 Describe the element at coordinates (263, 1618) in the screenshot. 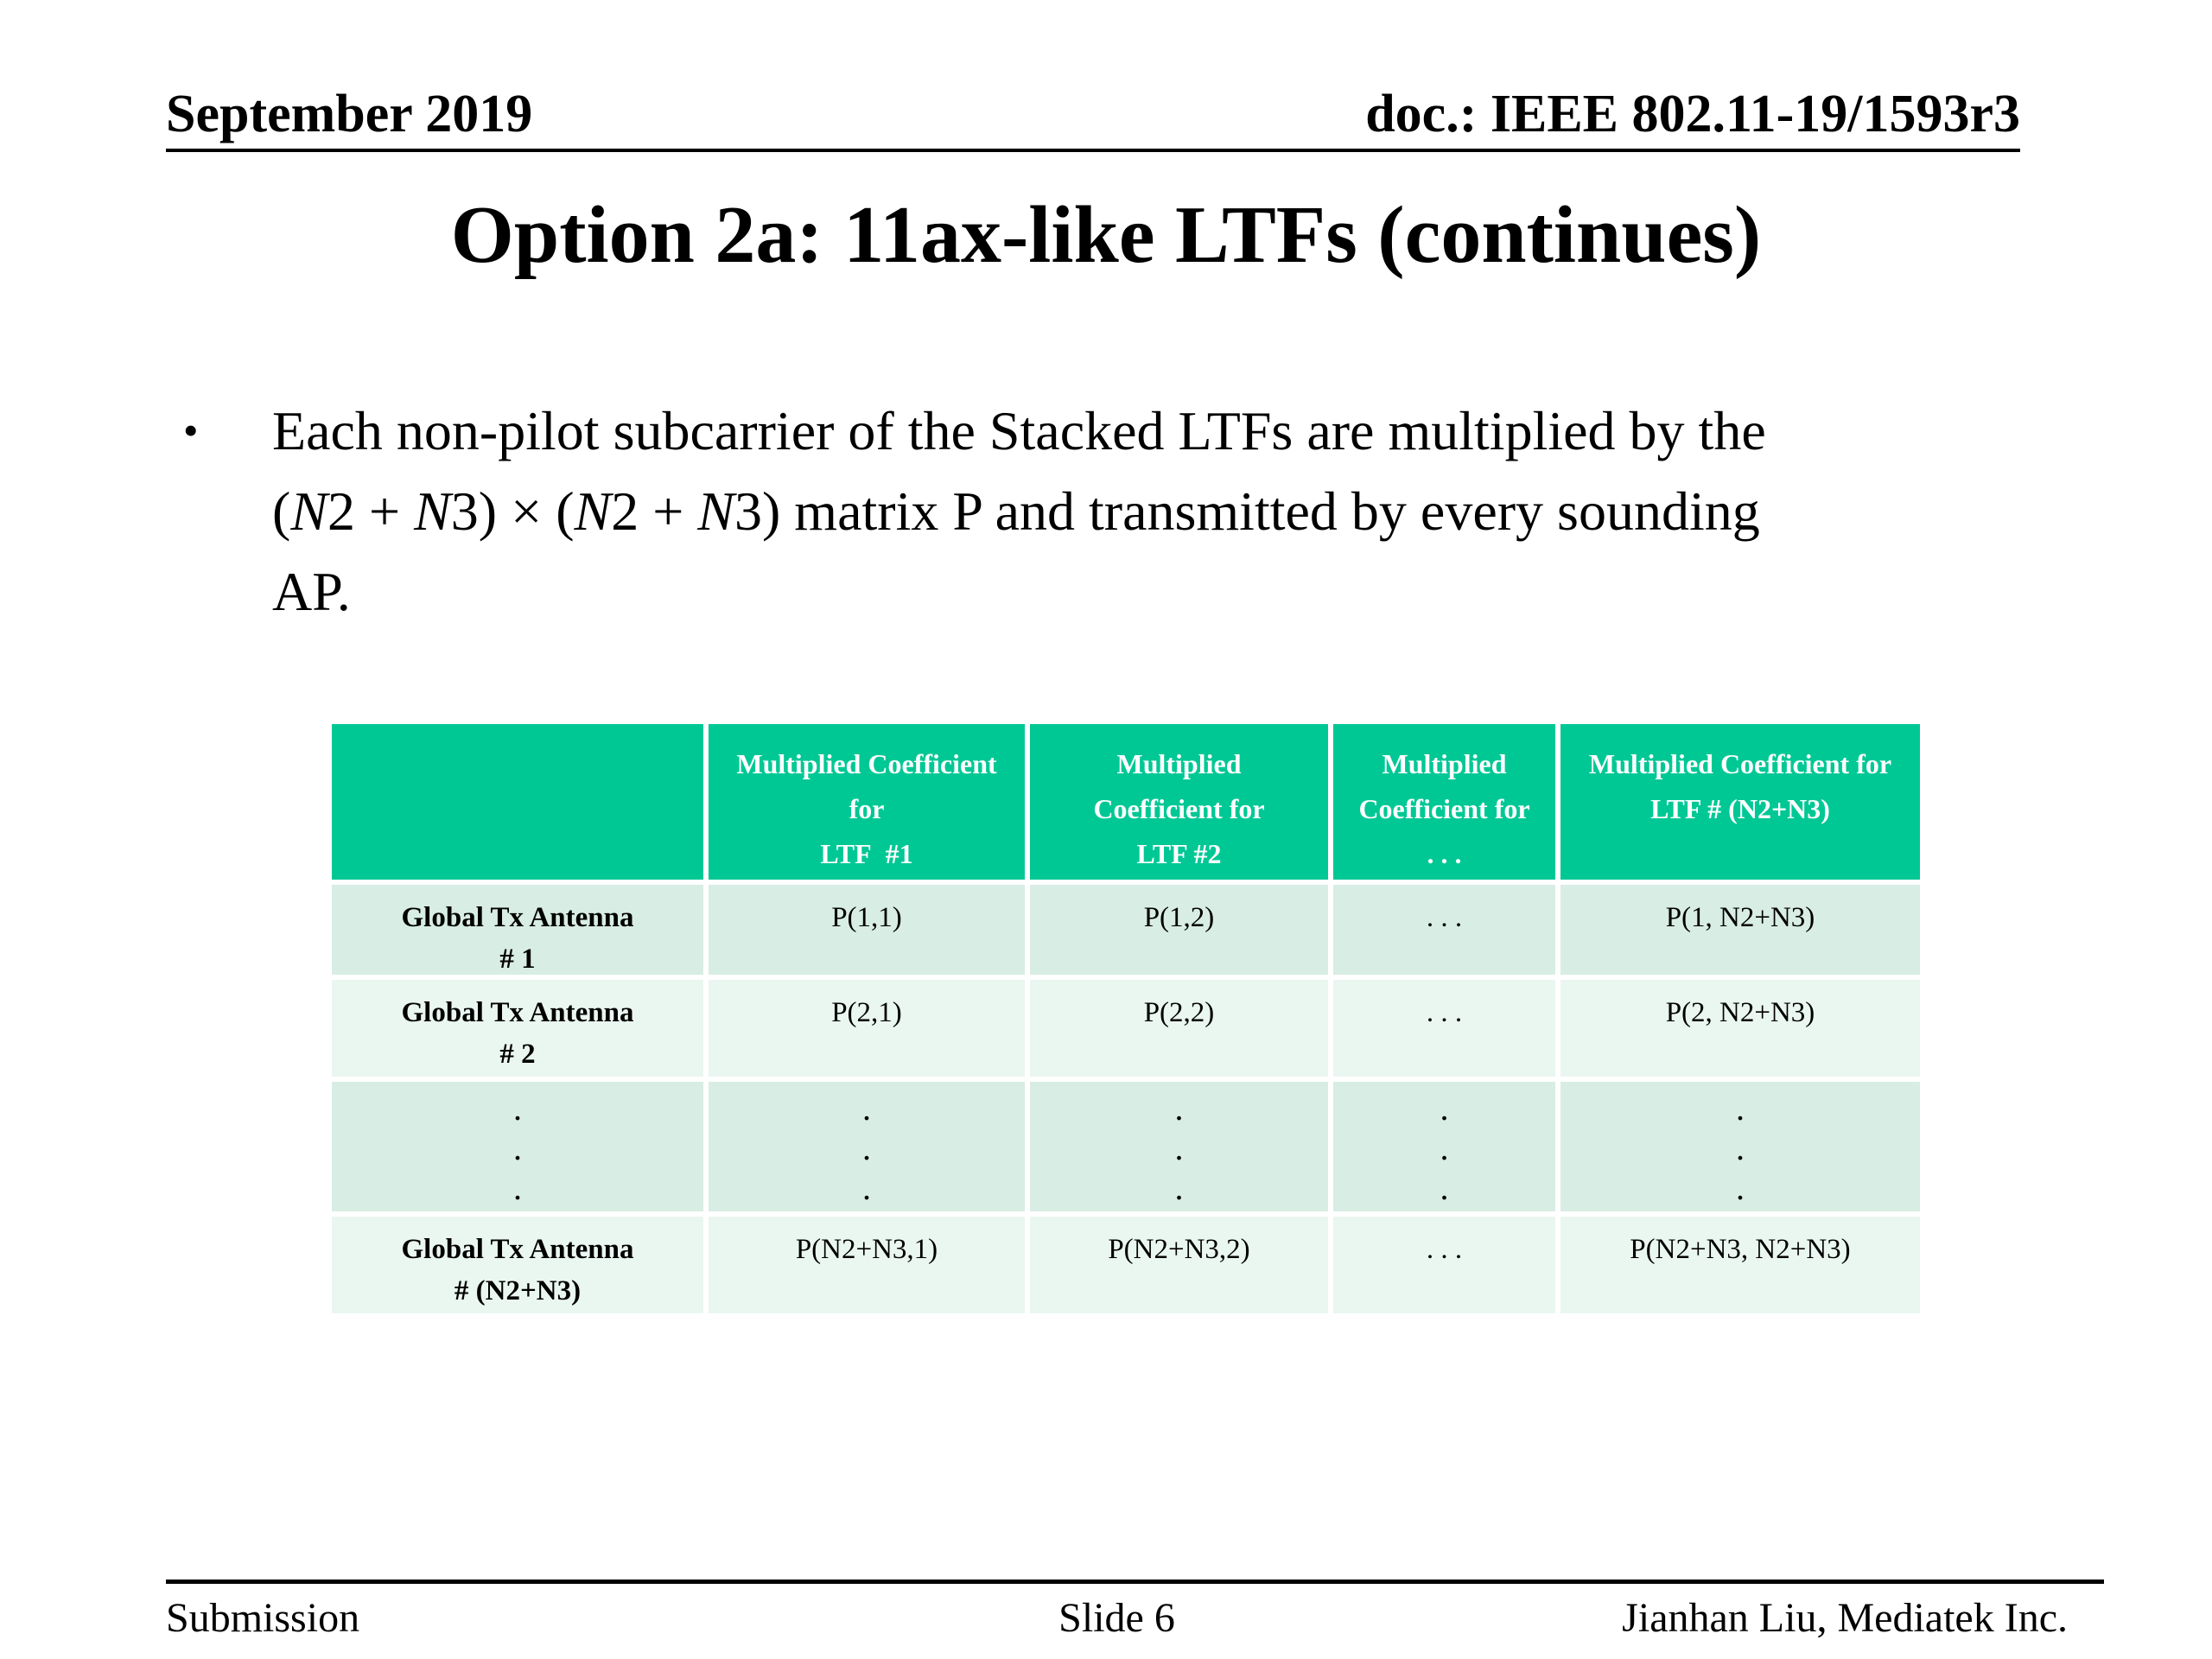

I see `footer-submission: Submission` at that location.